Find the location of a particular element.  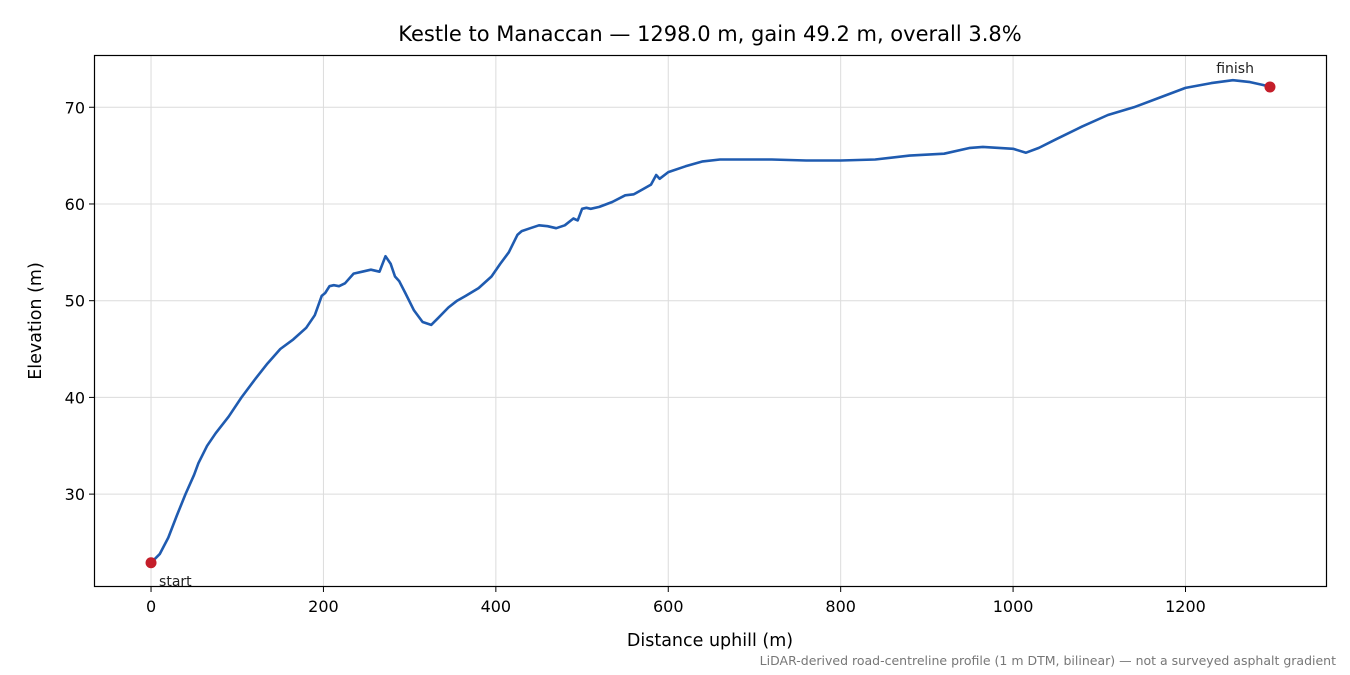

y-axis-label: Elevation (m) is located at coordinates (36, 321).